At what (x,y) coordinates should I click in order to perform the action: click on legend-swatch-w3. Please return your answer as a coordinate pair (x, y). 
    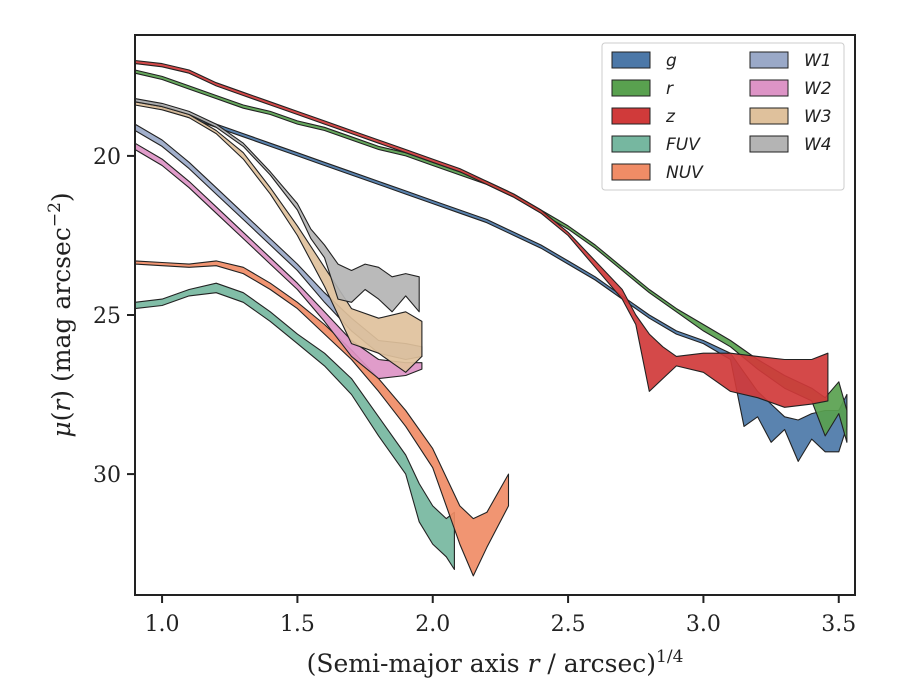
    Looking at the image, I should click on (769, 116).